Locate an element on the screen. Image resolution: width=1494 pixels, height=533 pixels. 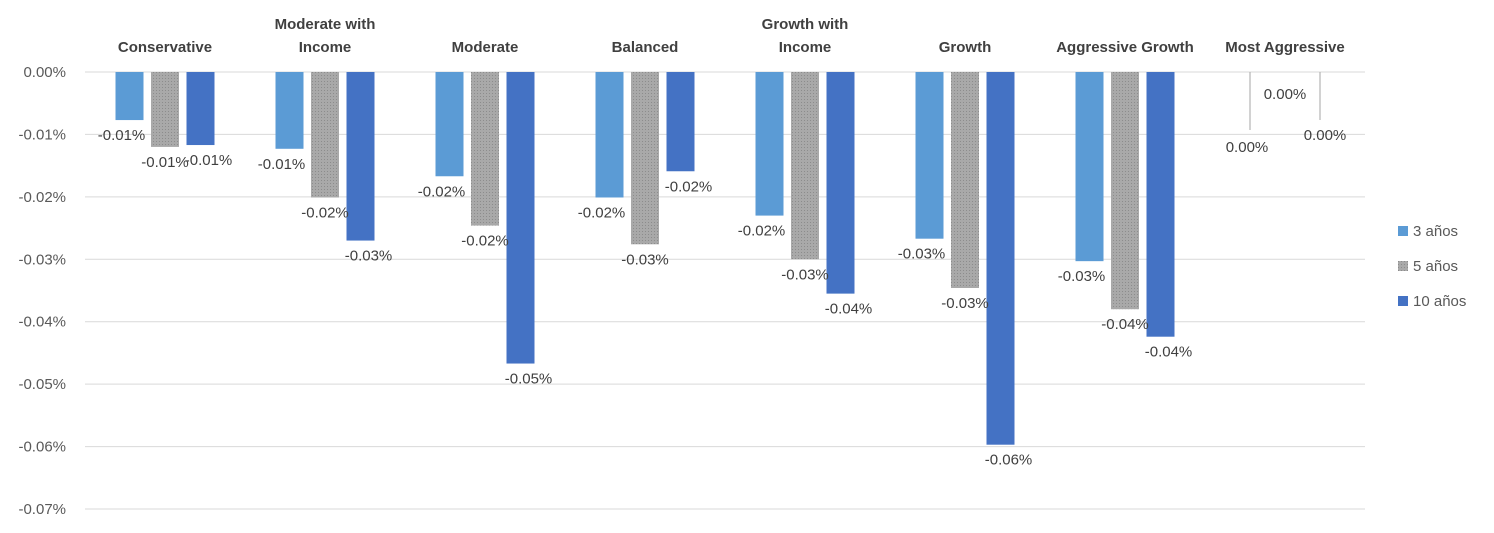
legend-entry: 10 años is located at coordinates (1439, 301).